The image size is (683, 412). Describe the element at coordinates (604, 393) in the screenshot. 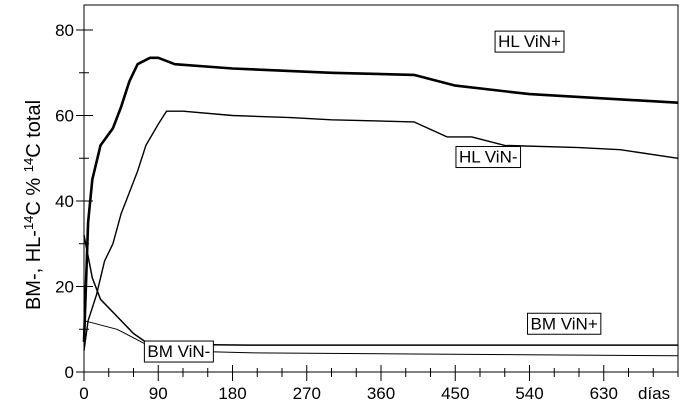

I see `x-tick-label: 630` at that location.